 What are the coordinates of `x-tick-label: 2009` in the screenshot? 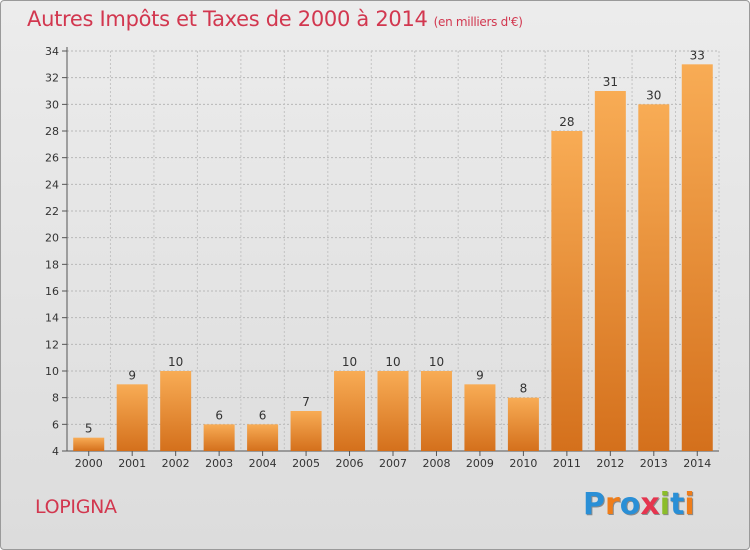 It's located at (480, 463).